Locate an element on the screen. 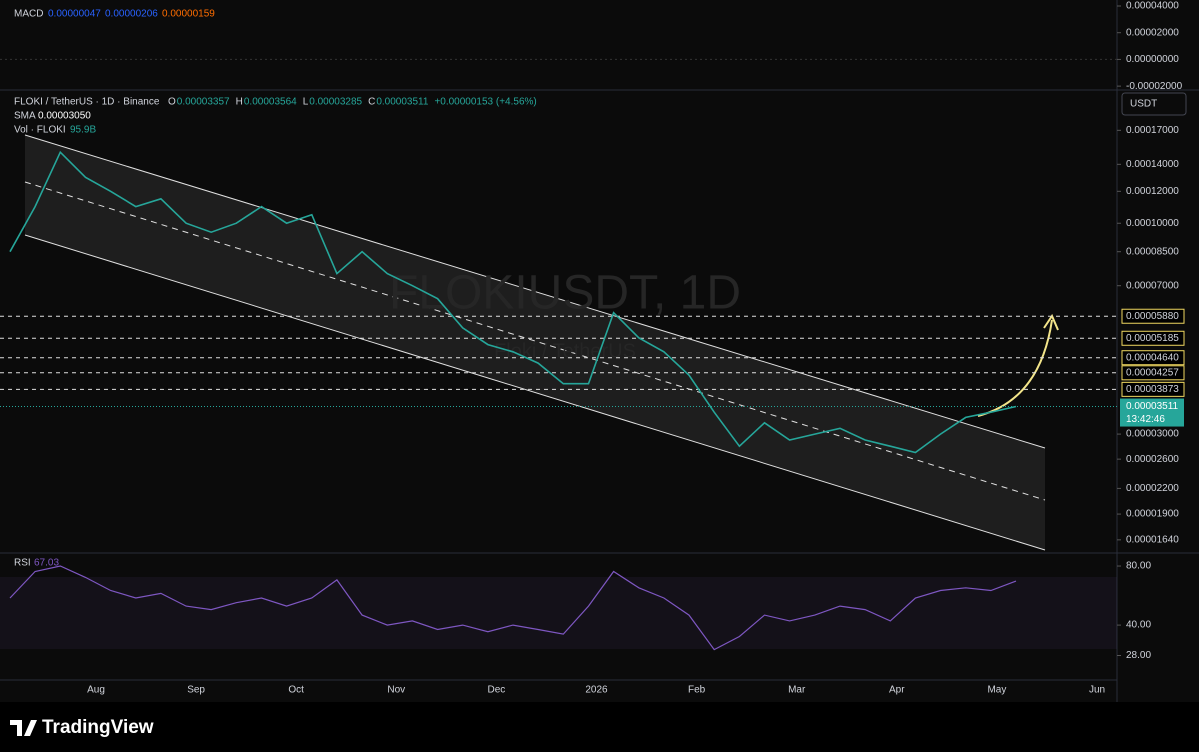 Image resolution: width=1199 pixels, height=752 pixels. price-tick-label: 0.00012000 is located at coordinates (1152, 191).